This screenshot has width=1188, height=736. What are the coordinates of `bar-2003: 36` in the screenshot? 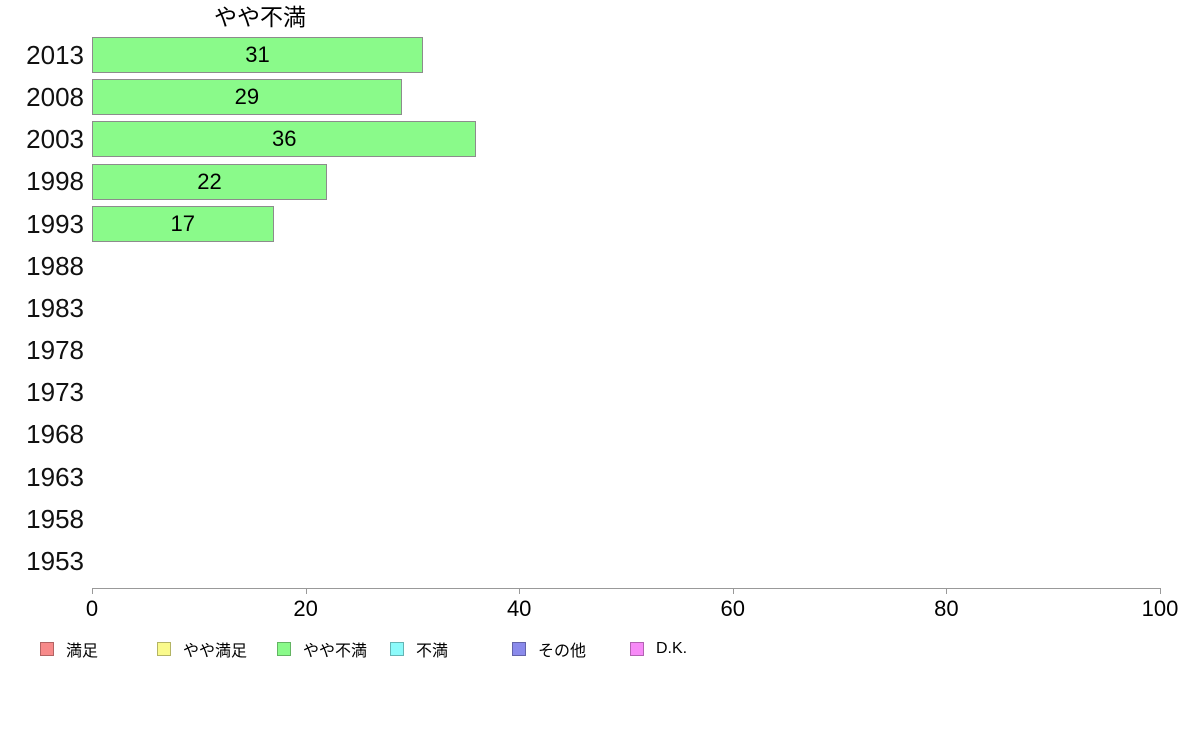 It's located at (284, 139).